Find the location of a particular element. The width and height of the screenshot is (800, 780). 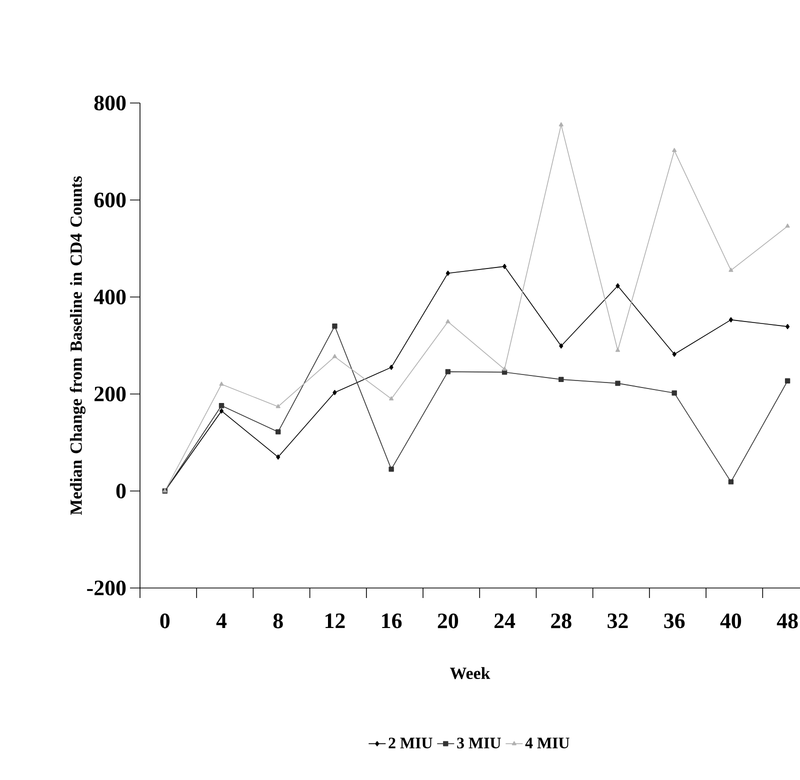

y-tick-label: 0 is located at coordinates (121, 491).